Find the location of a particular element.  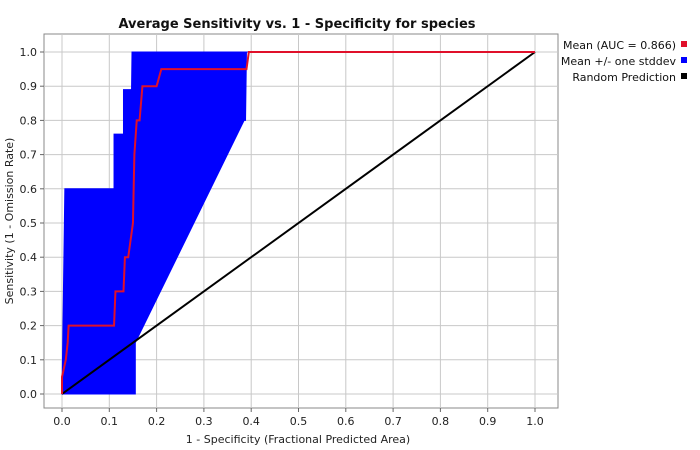

x-tick-label: 0.4 is located at coordinates (251, 421).